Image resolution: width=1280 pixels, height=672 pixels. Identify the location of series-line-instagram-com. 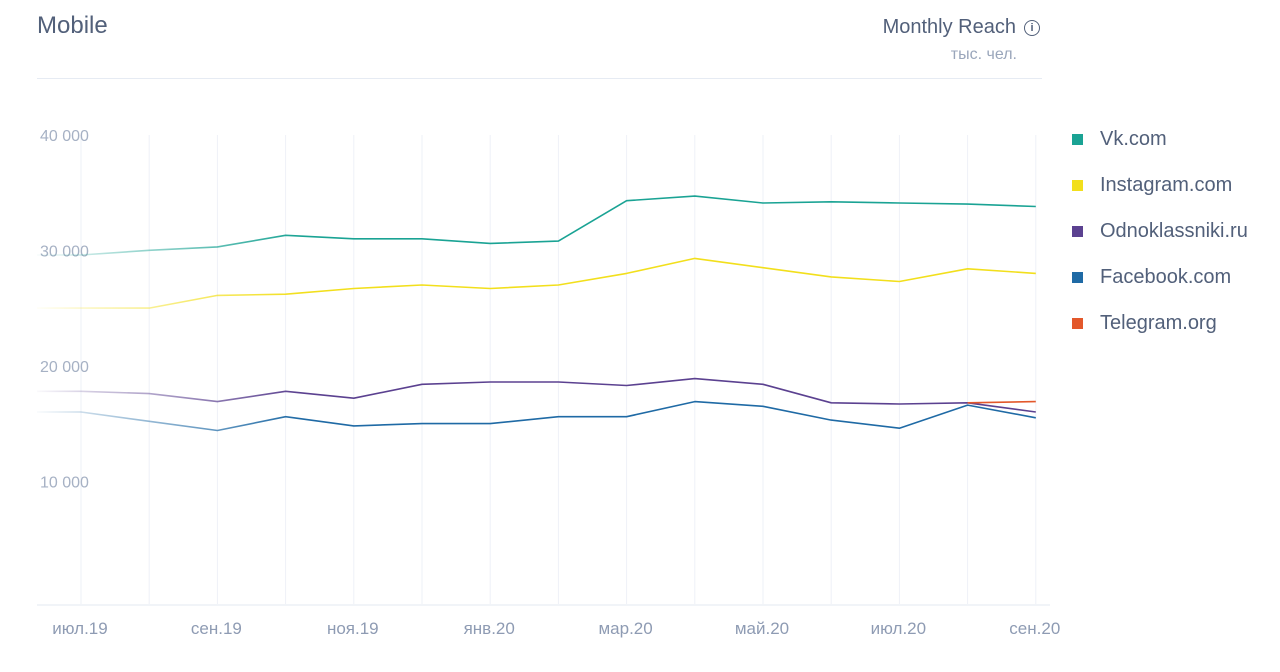
(536, 283).